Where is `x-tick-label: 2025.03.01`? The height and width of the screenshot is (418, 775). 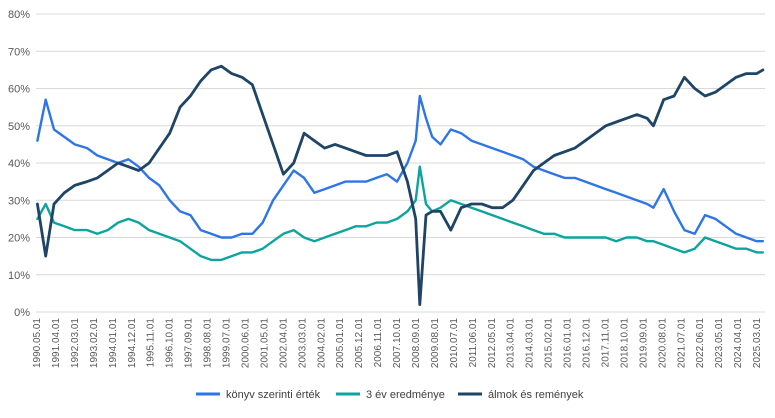 x-tick-label: 2025.03.01 is located at coordinates (757, 343).